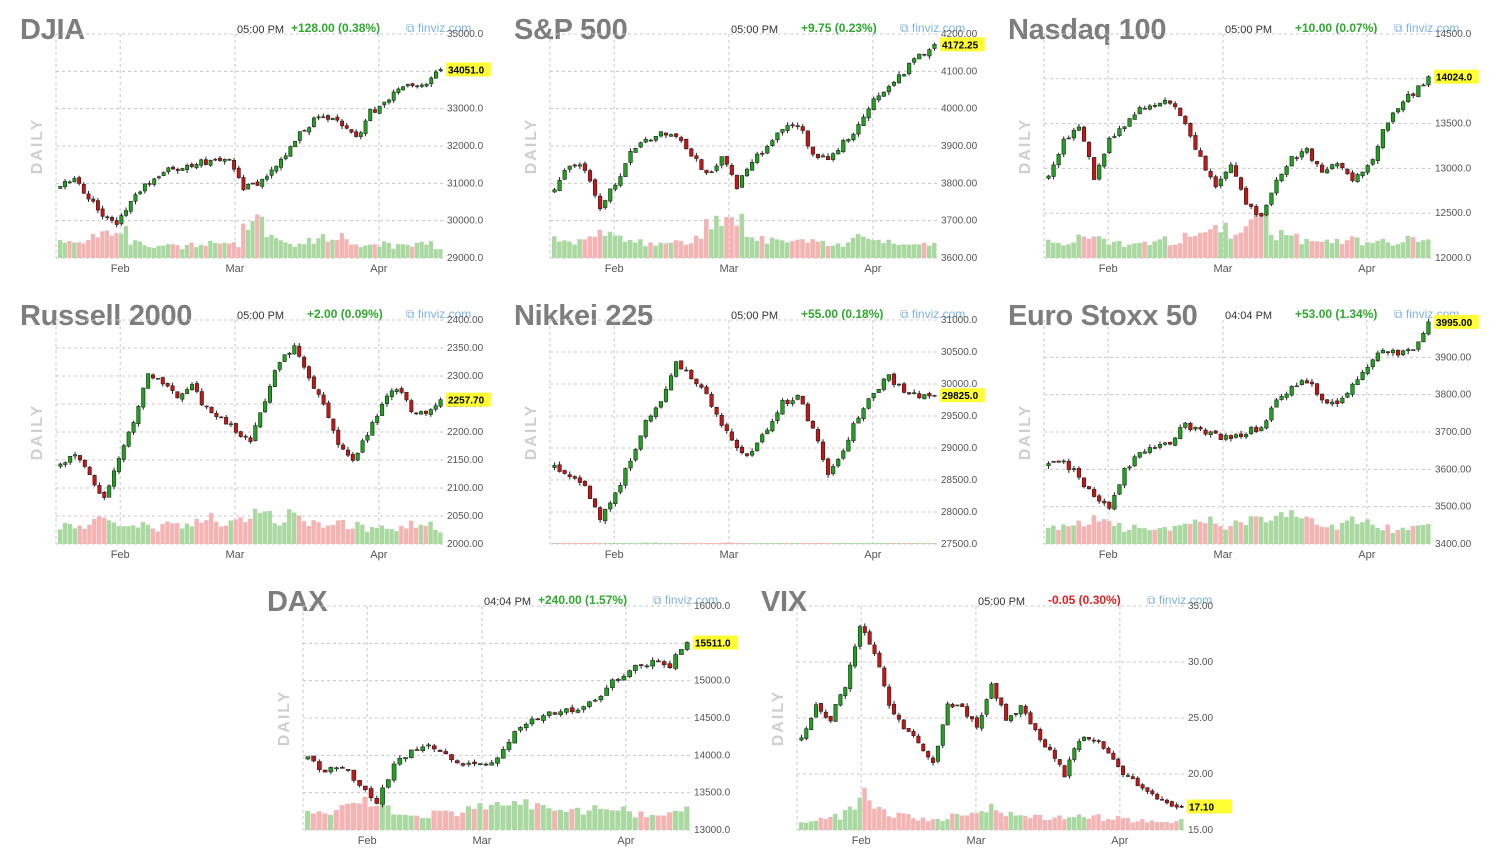 The image size is (1505, 860). I want to click on y-tick-label: 14500.0, so click(712, 718).